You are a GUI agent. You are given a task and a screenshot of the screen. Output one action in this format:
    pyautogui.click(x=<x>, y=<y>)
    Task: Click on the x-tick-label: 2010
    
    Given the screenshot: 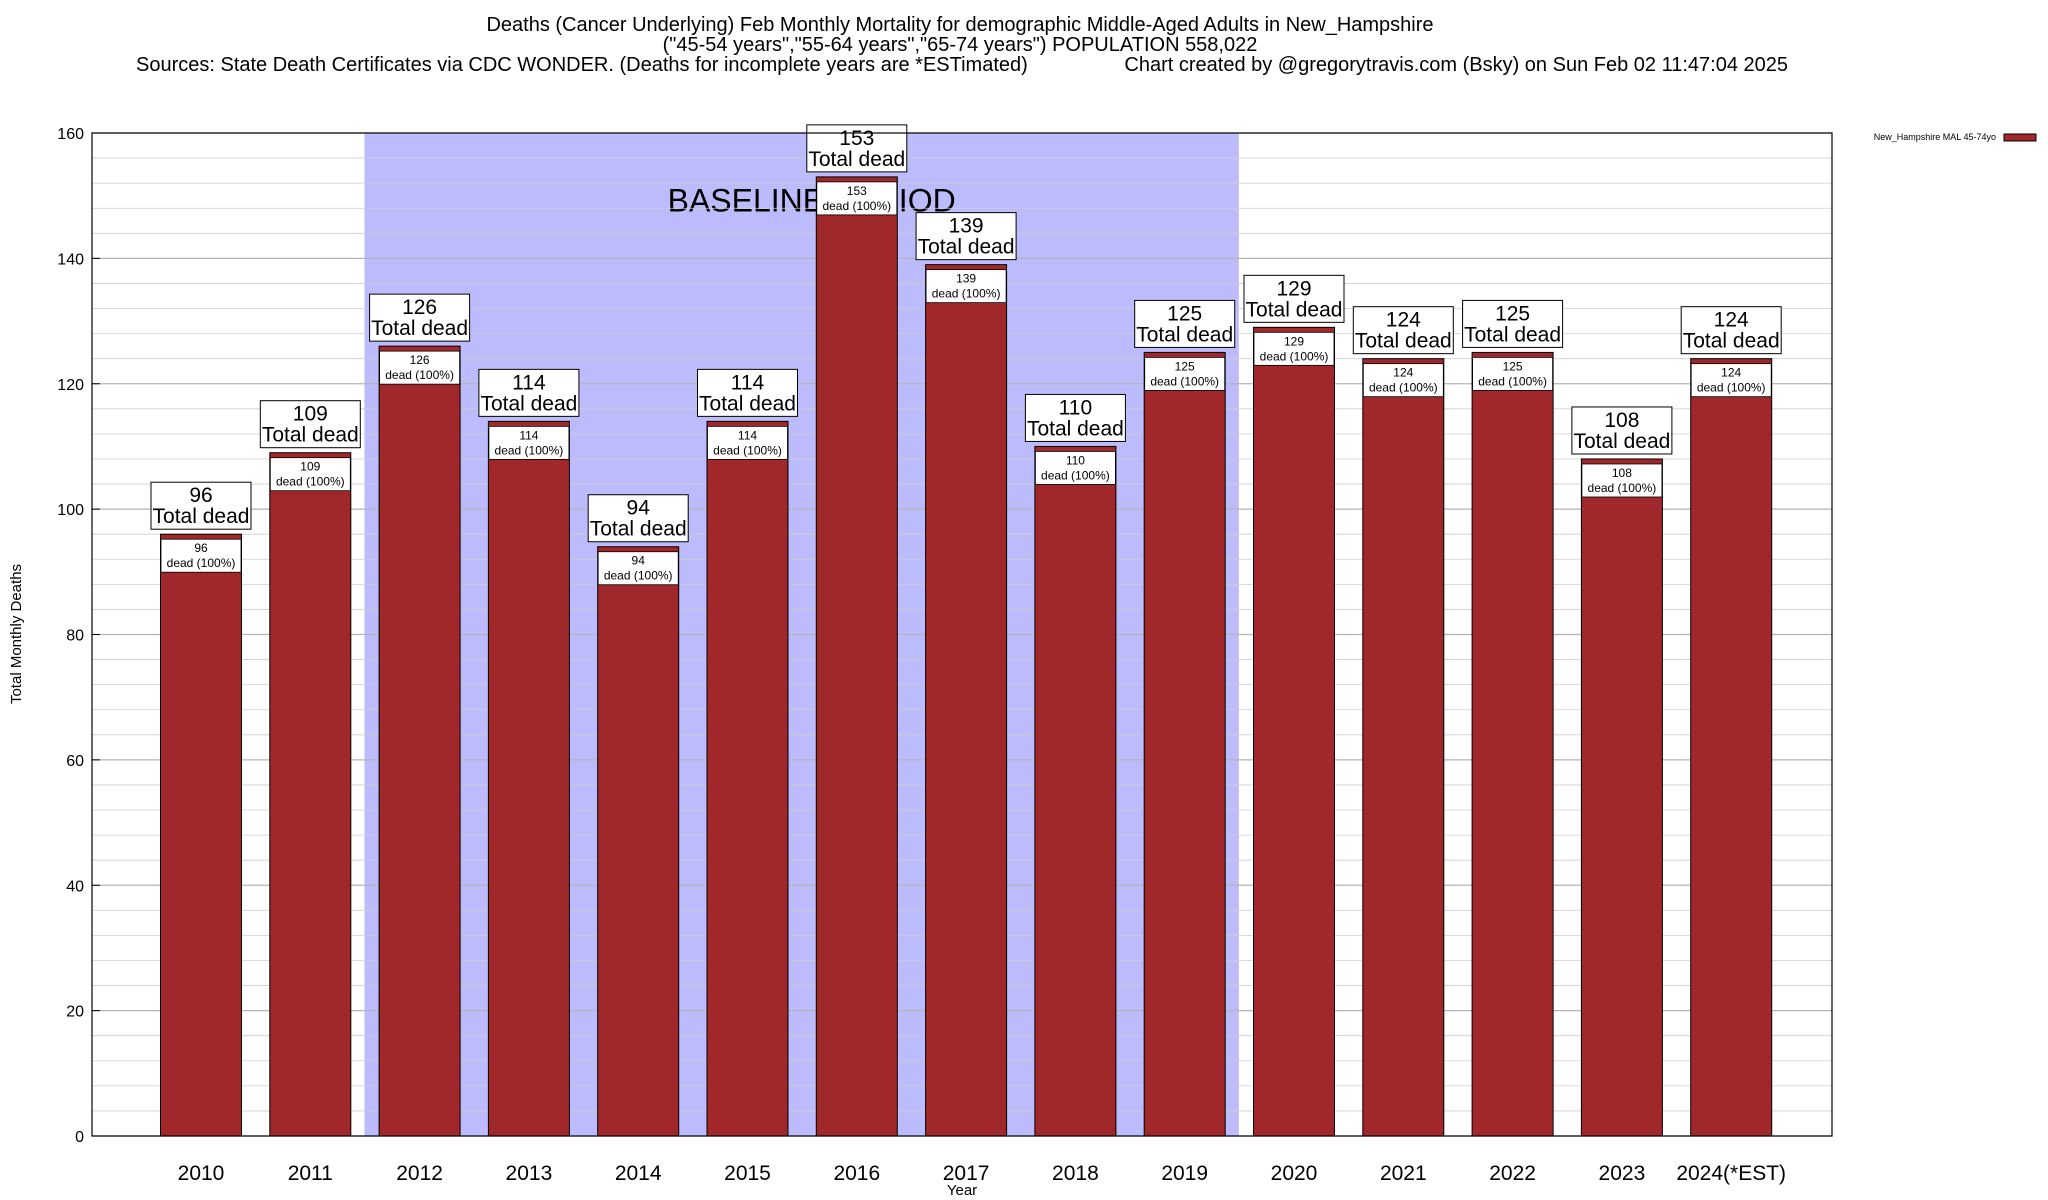 What is the action you would take?
    pyautogui.click(x=201, y=1173)
    